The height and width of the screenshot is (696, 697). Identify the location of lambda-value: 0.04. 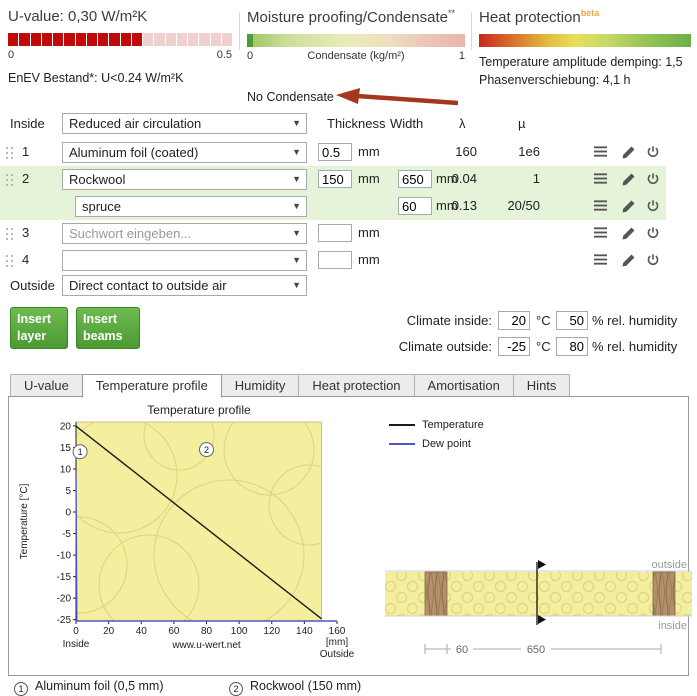
(464, 178).